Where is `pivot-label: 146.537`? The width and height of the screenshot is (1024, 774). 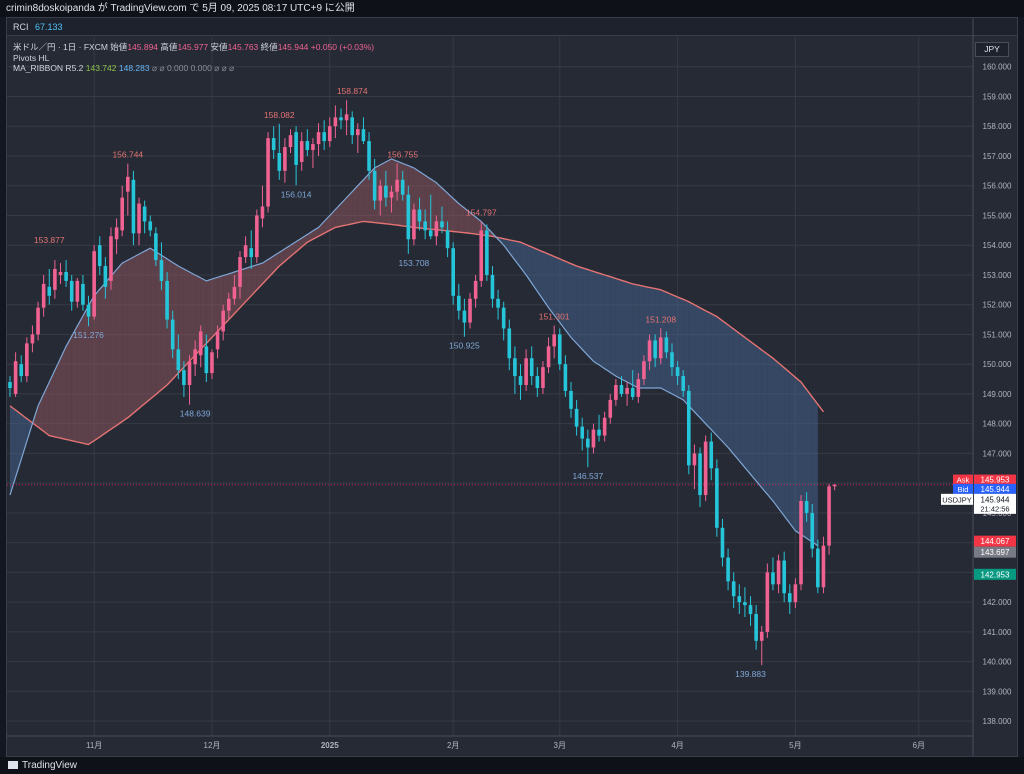
pivot-label: 146.537 is located at coordinates (587, 476).